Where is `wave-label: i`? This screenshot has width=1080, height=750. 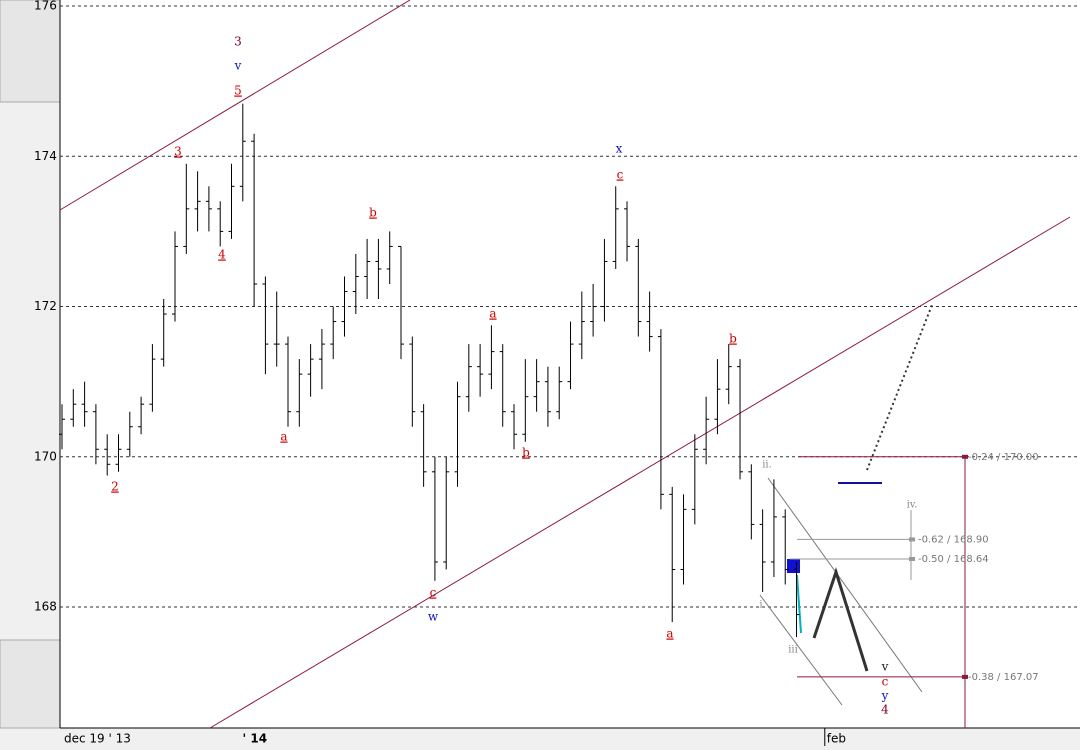
wave-label: i is located at coordinates (760, 605).